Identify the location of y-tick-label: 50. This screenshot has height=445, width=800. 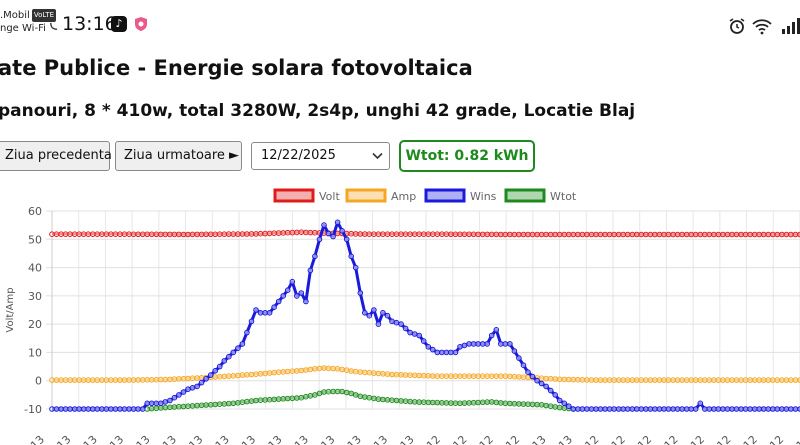
(35, 239).